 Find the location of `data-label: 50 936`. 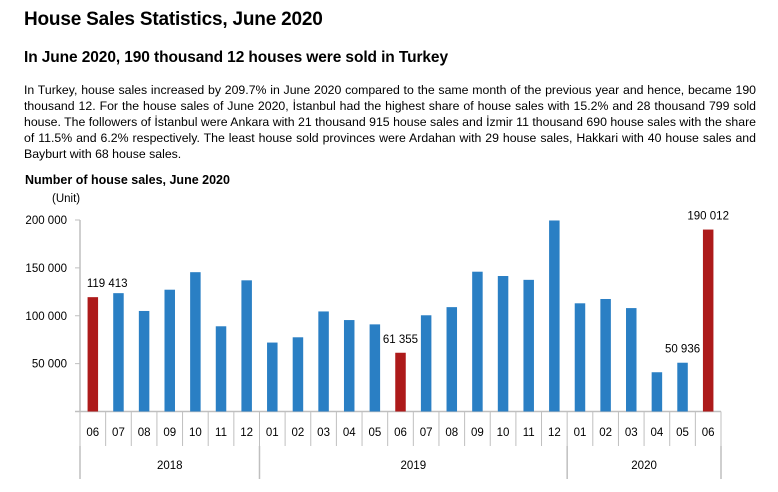

data-label: 50 936 is located at coordinates (682, 350).